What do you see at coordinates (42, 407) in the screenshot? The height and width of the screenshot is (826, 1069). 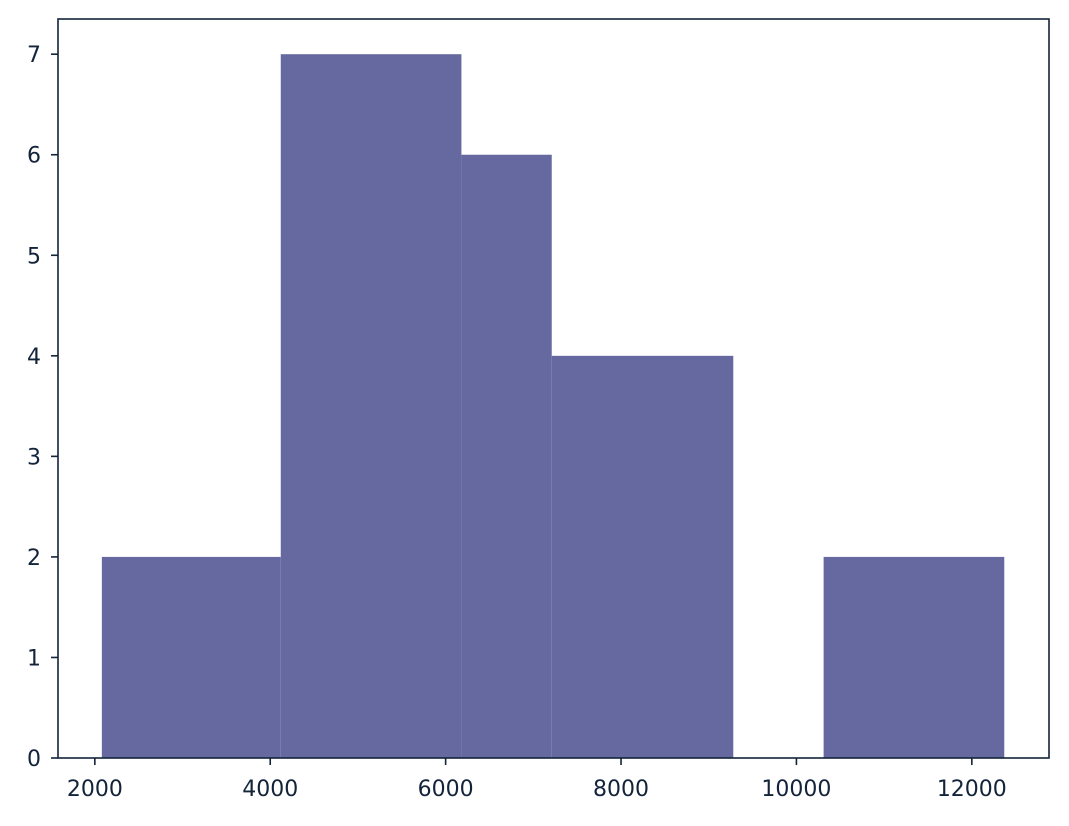 I see `y-axis-ticks: 0 1 2 3 4 5 6 7` at bounding box center [42, 407].